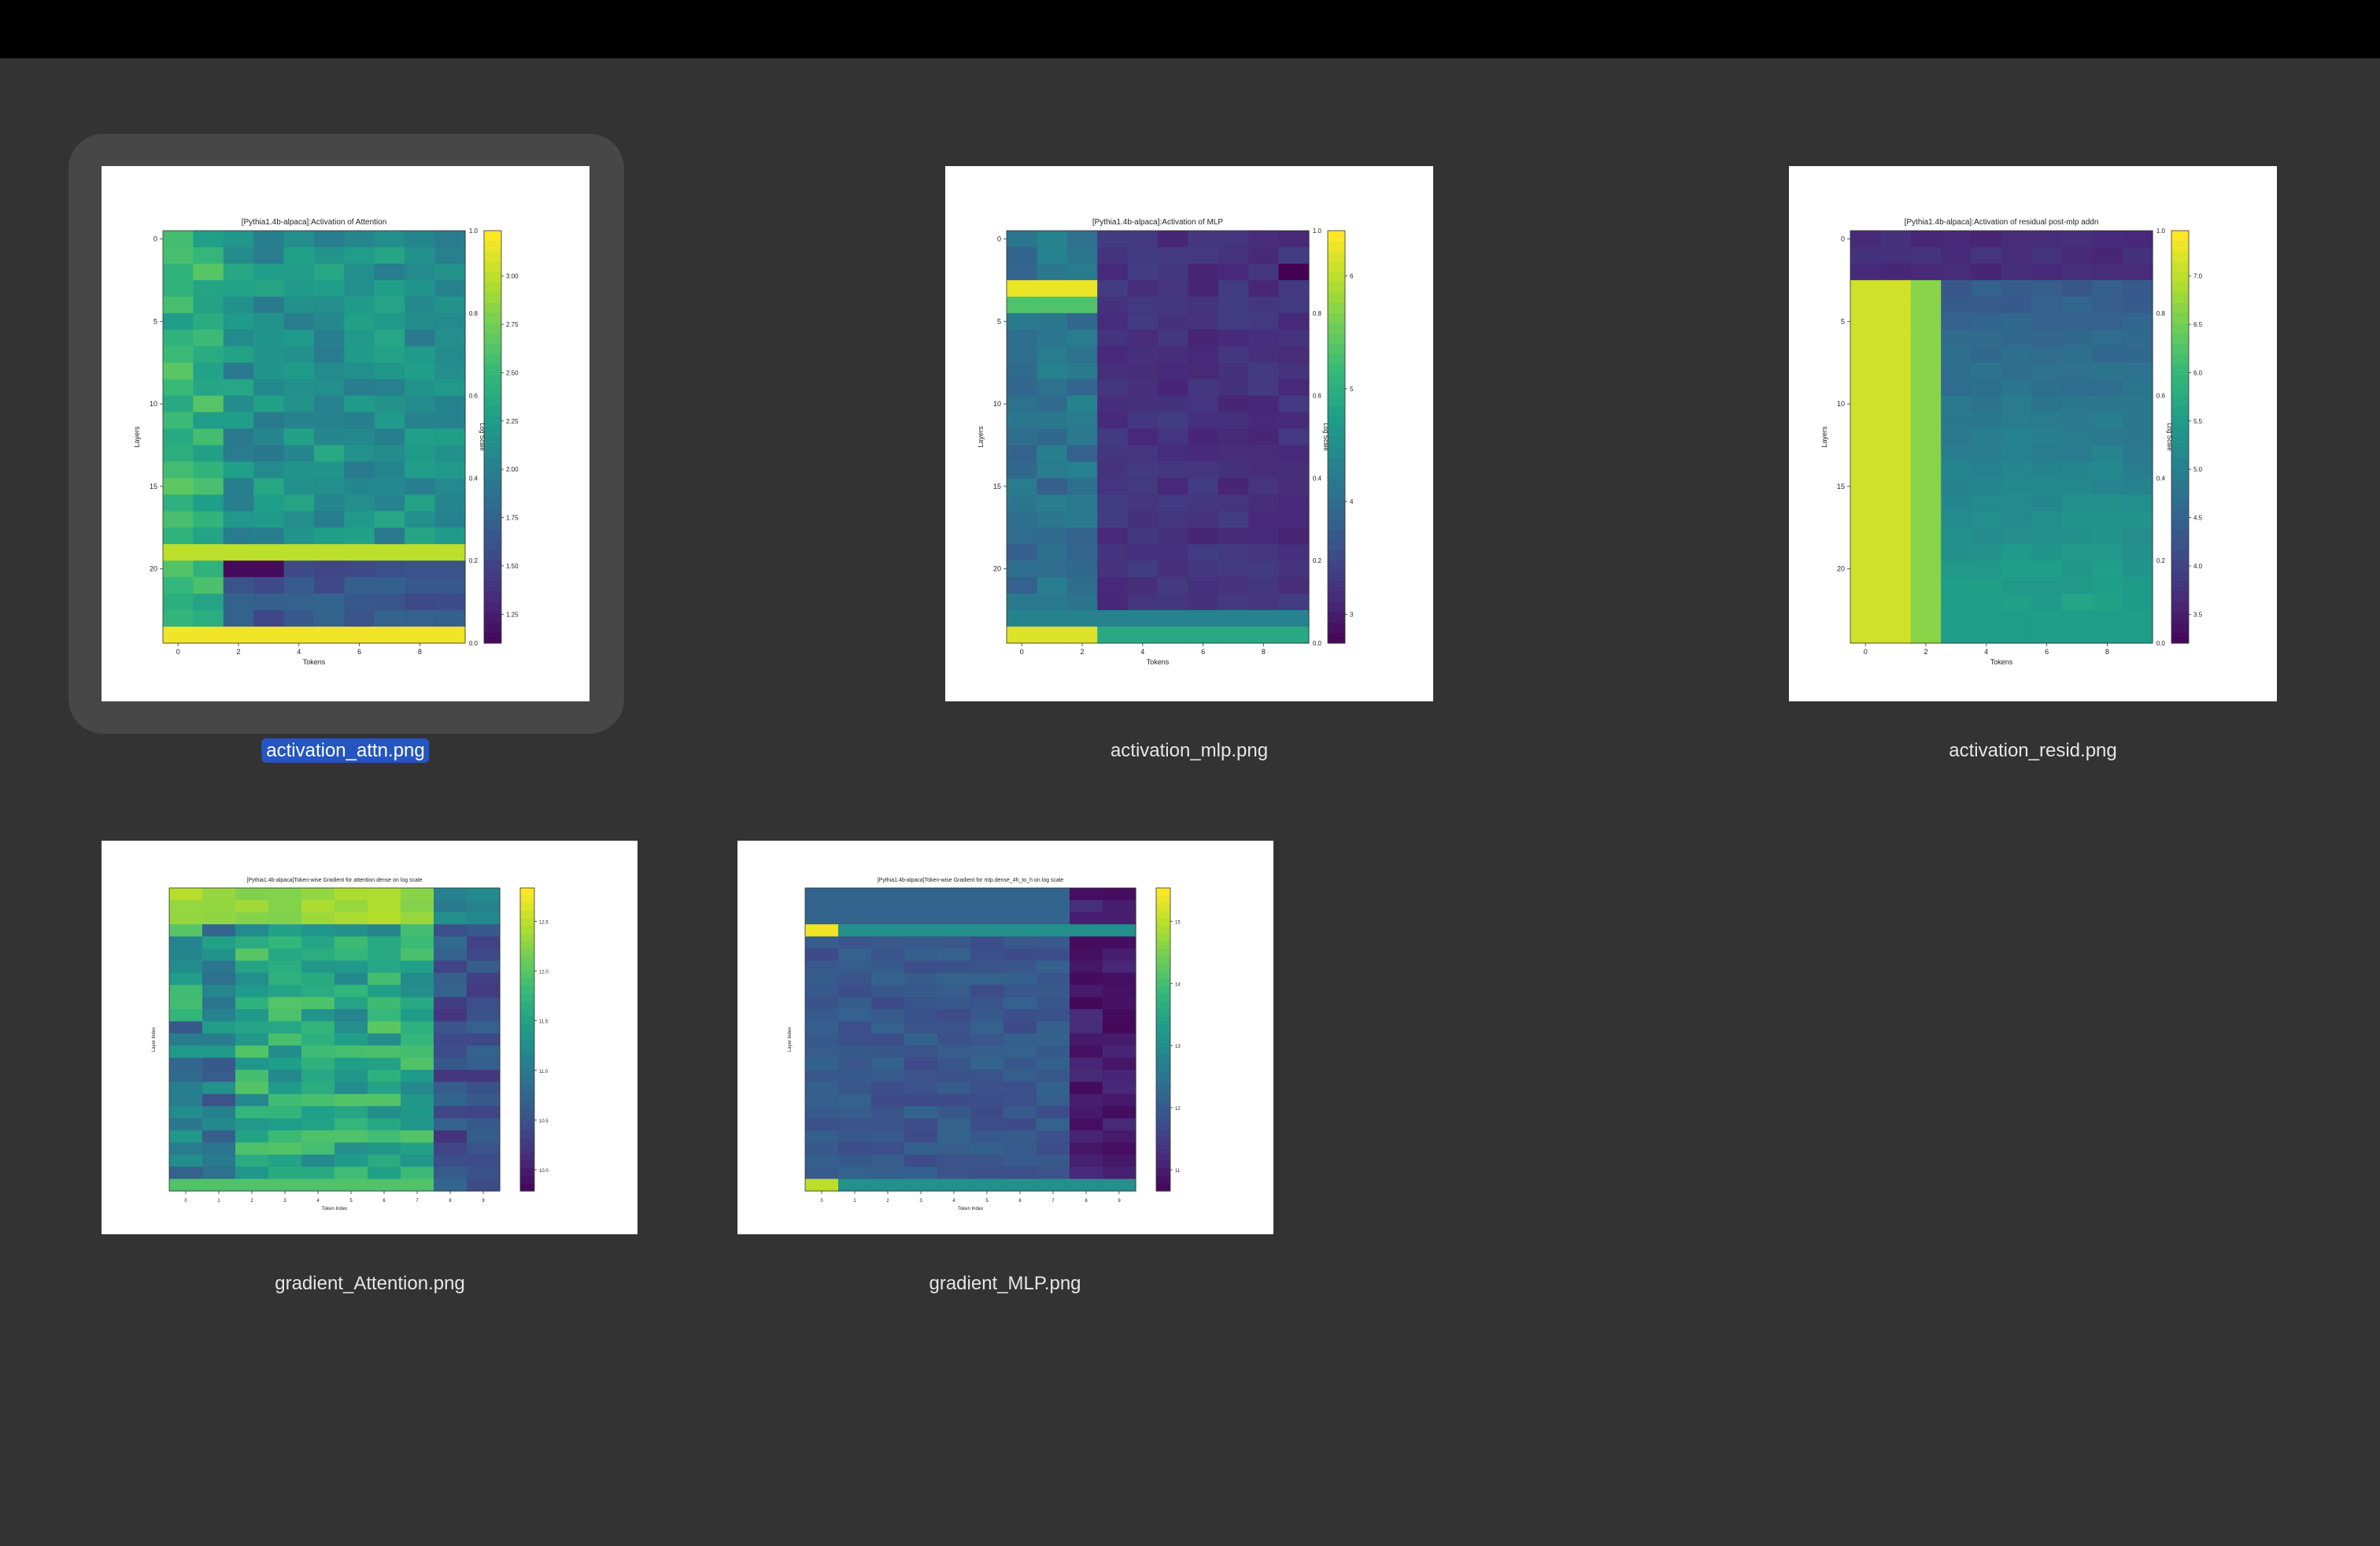 The image size is (2380, 1546). Describe the element at coordinates (1005, 1283) in the screenshot. I see `filename-label-gradient-mlp: gradient_MLP.png` at that location.